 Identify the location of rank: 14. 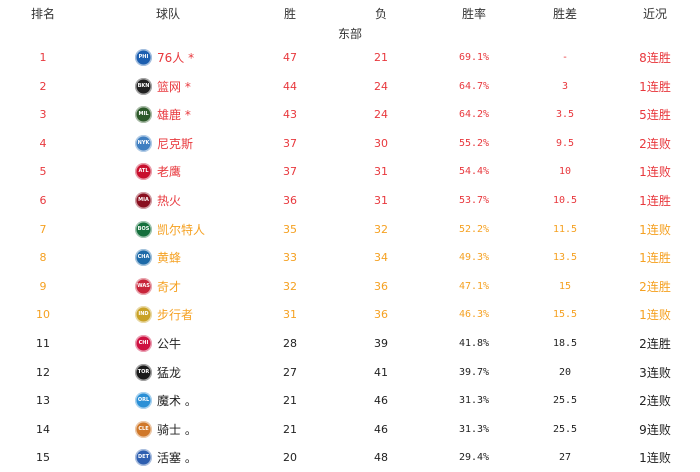
(43, 429).